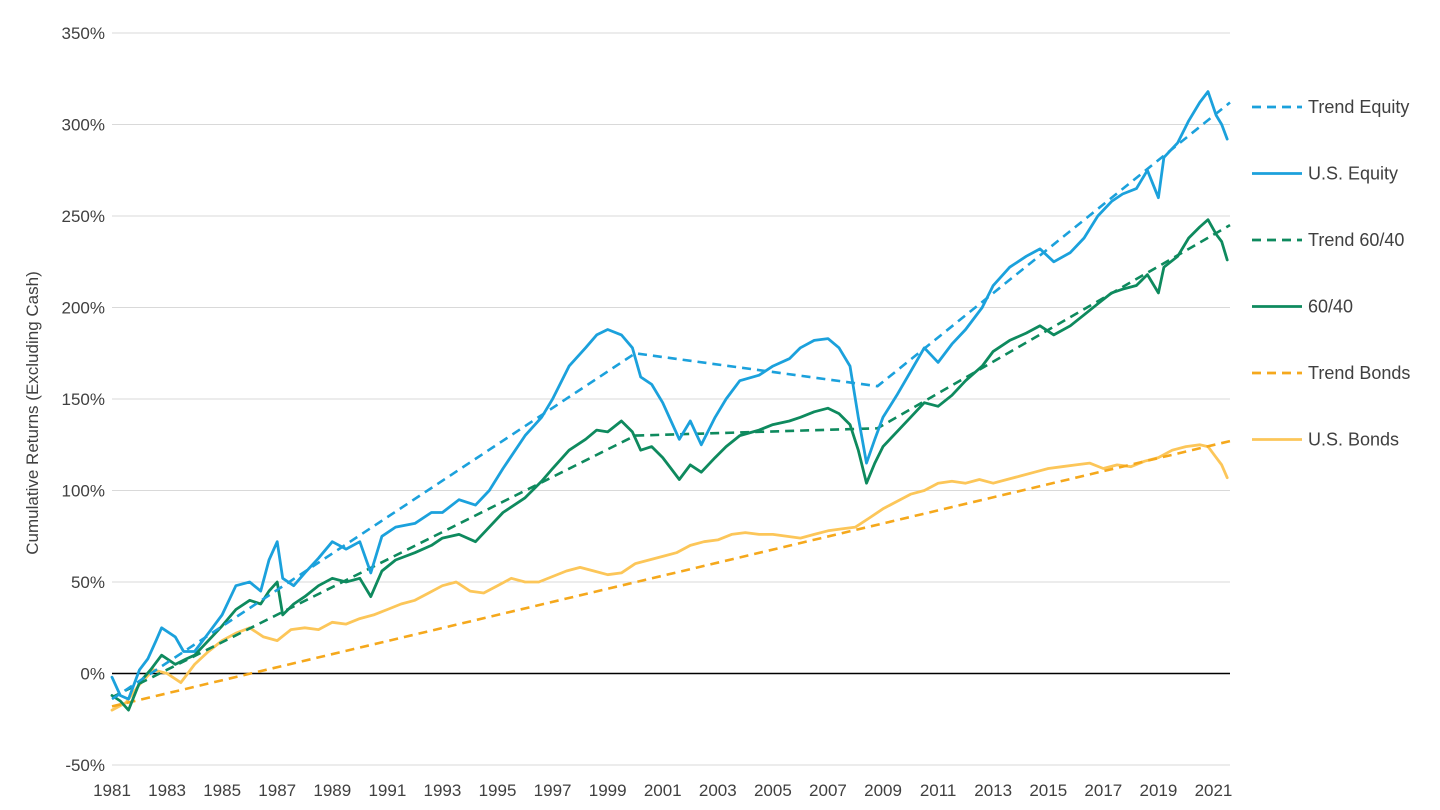 The height and width of the screenshot is (810, 1440). Describe the element at coordinates (553, 790) in the screenshot. I see `x-tick-label: 1997` at that location.